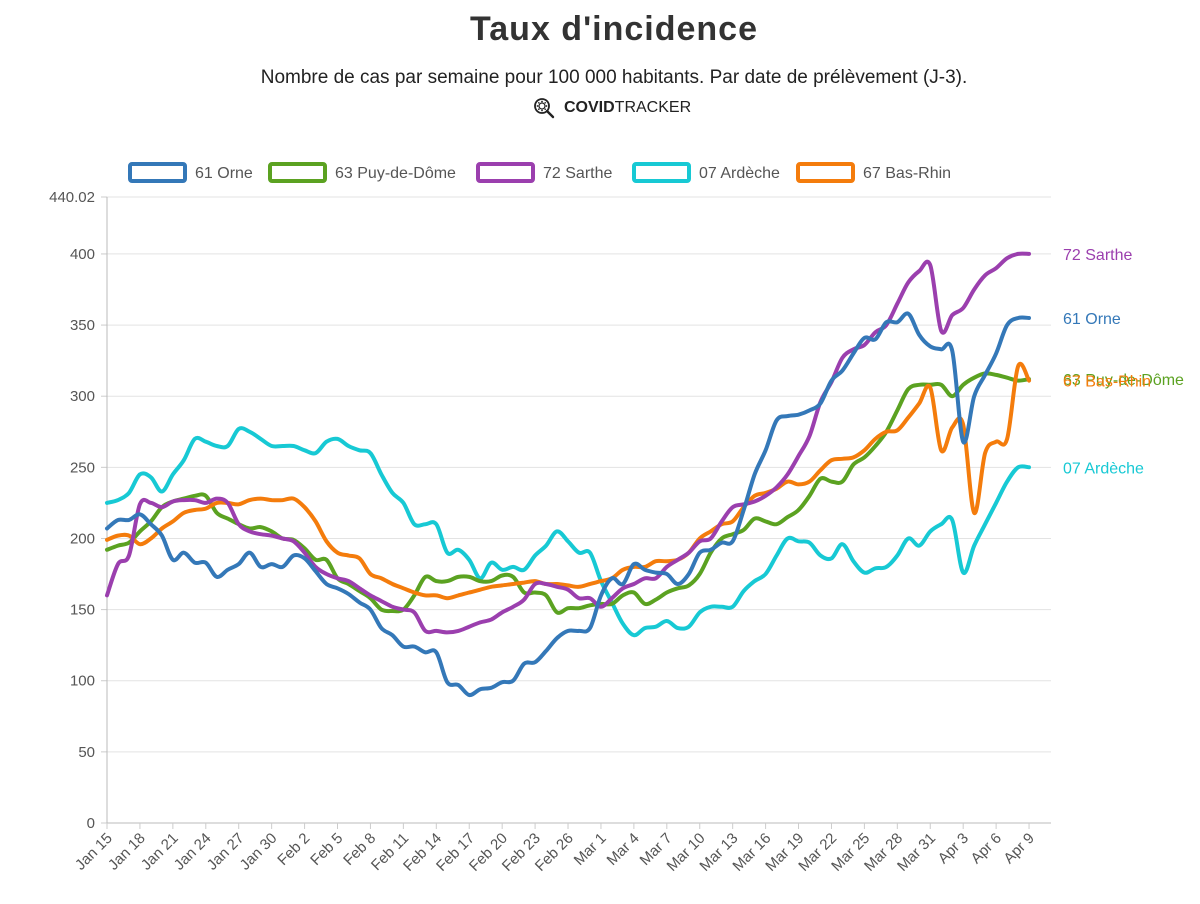 The width and height of the screenshot is (1200, 904). Describe the element at coordinates (395, 173) in the screenshot. I see `legend-label: 63 Puy-de-Dôme` at that location.